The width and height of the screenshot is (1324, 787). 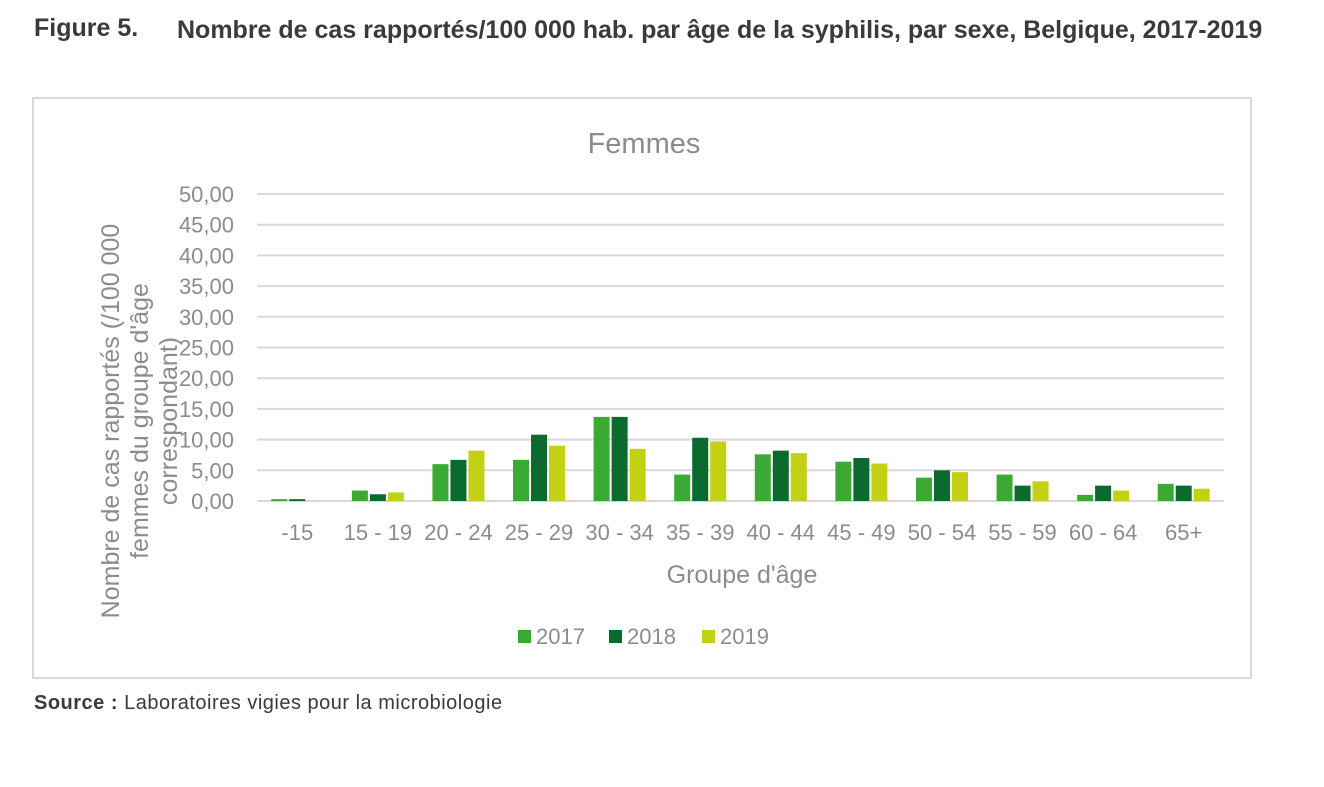 What do you see at coordinates (206, 378) in the screenshot?
I see `y-tick-label: 20,00` at bounding box center [206, 378].